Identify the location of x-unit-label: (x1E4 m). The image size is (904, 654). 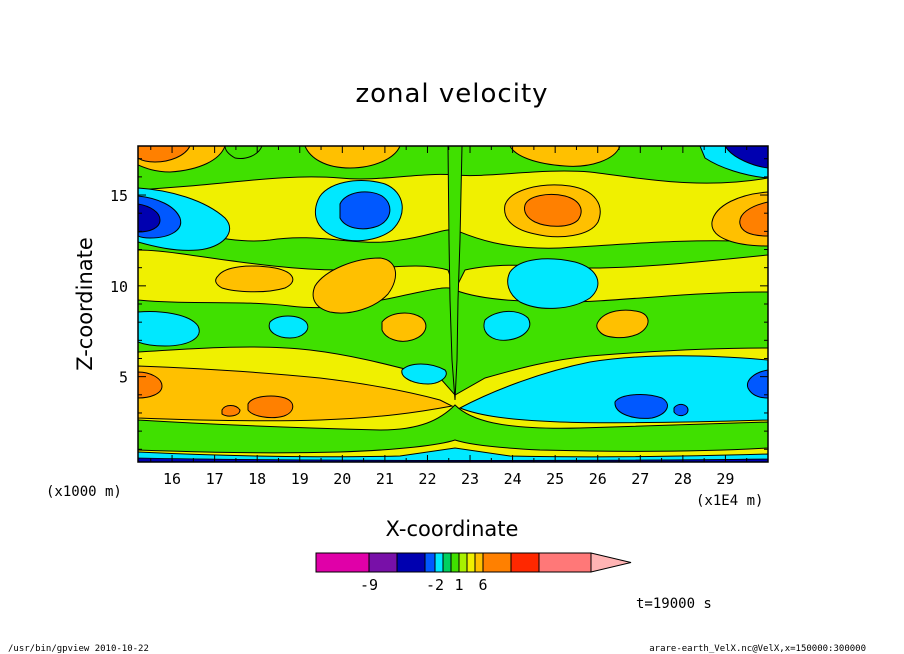
(729, 501).